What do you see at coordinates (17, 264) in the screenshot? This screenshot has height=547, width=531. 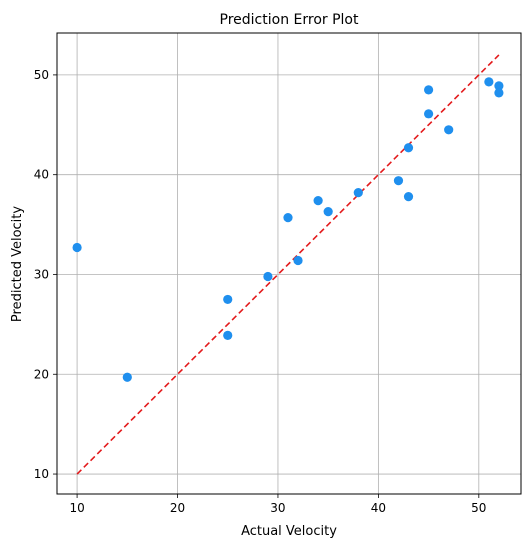 I see `y-axis-label: Predicted Velocity` at bounding box center [17, 264].